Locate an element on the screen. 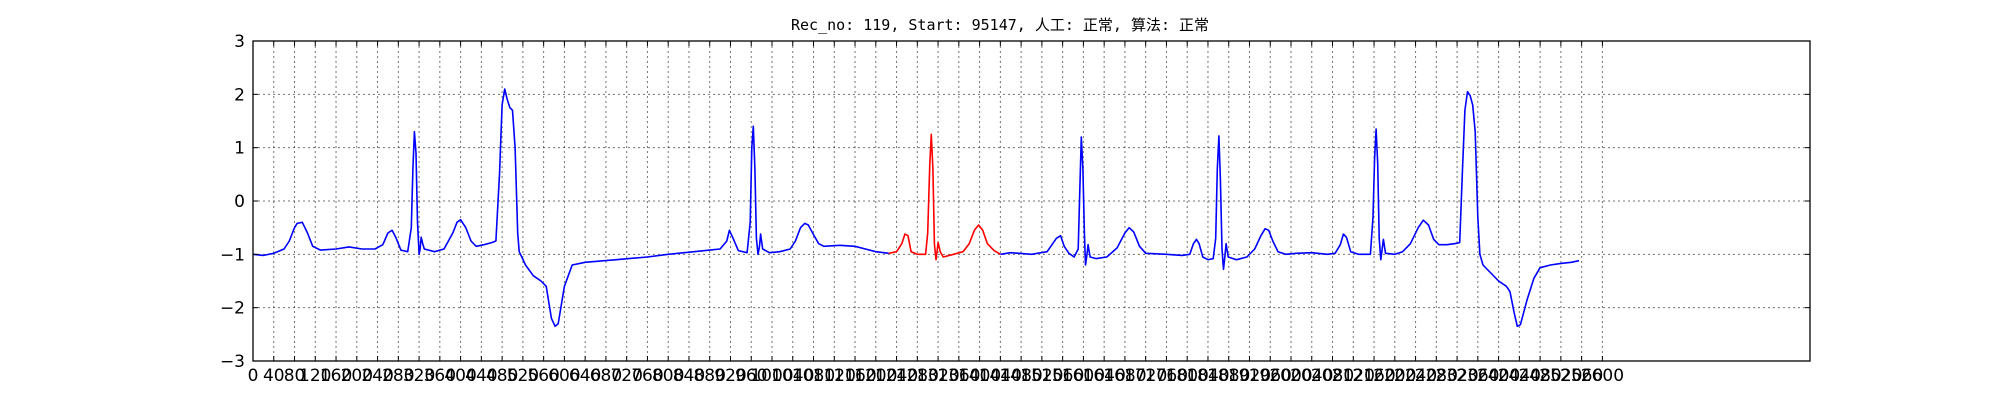 Image resolution: width=2000 pixels, height=400 pixels. y-tick-label: −3 is located at coordinates (232, 362).